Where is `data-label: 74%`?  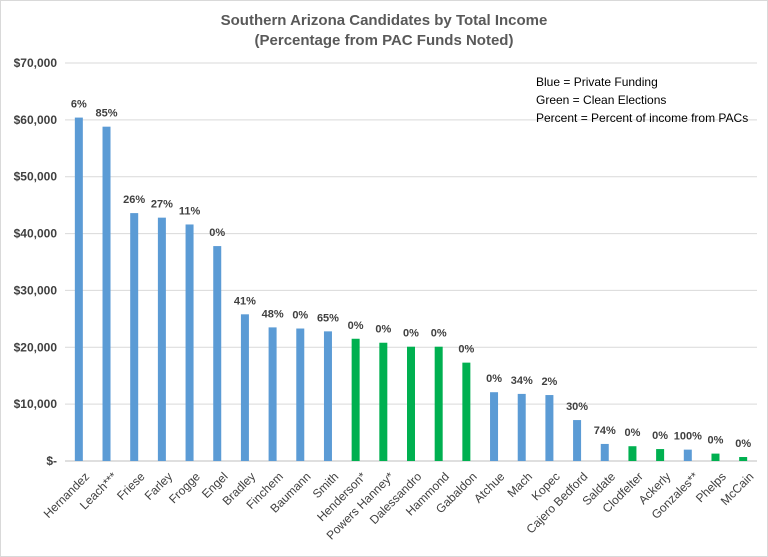 data-label: 74% is located at coordinates (605, 431).